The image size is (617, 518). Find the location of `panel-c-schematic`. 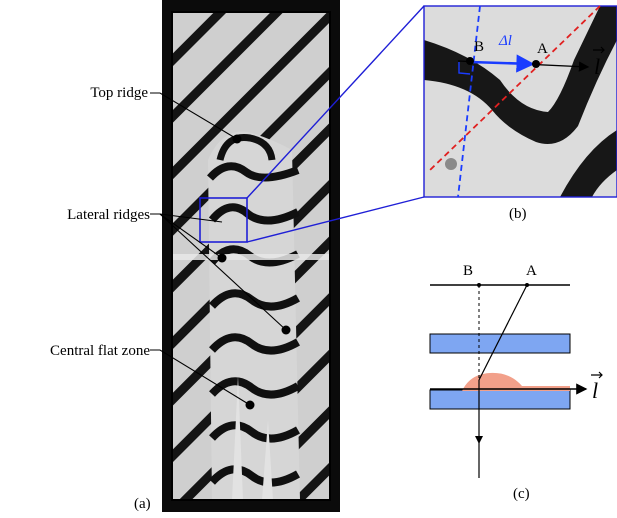

panel-c-schematic is located at coordinates (508, 380).